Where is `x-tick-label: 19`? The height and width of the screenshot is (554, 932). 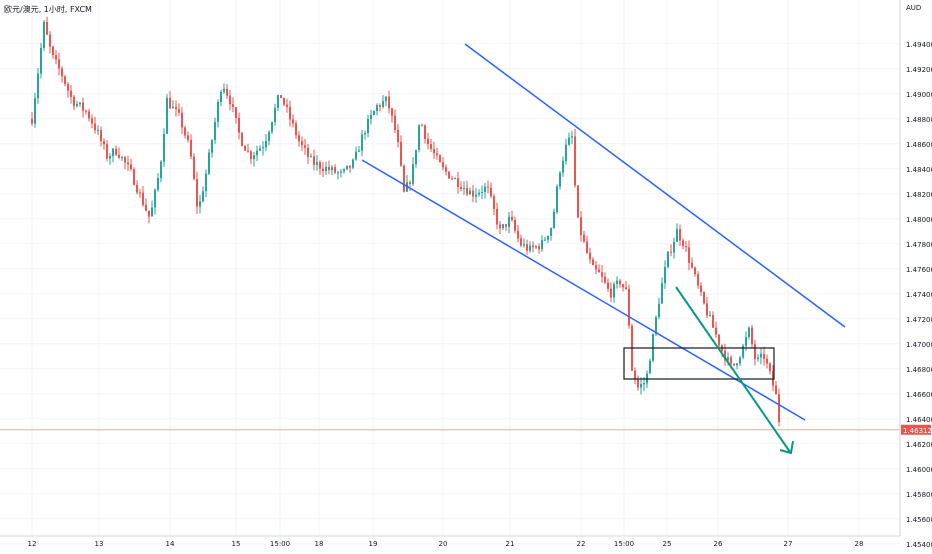 x-tick-label: 19 is located at coordinates (373, 544).